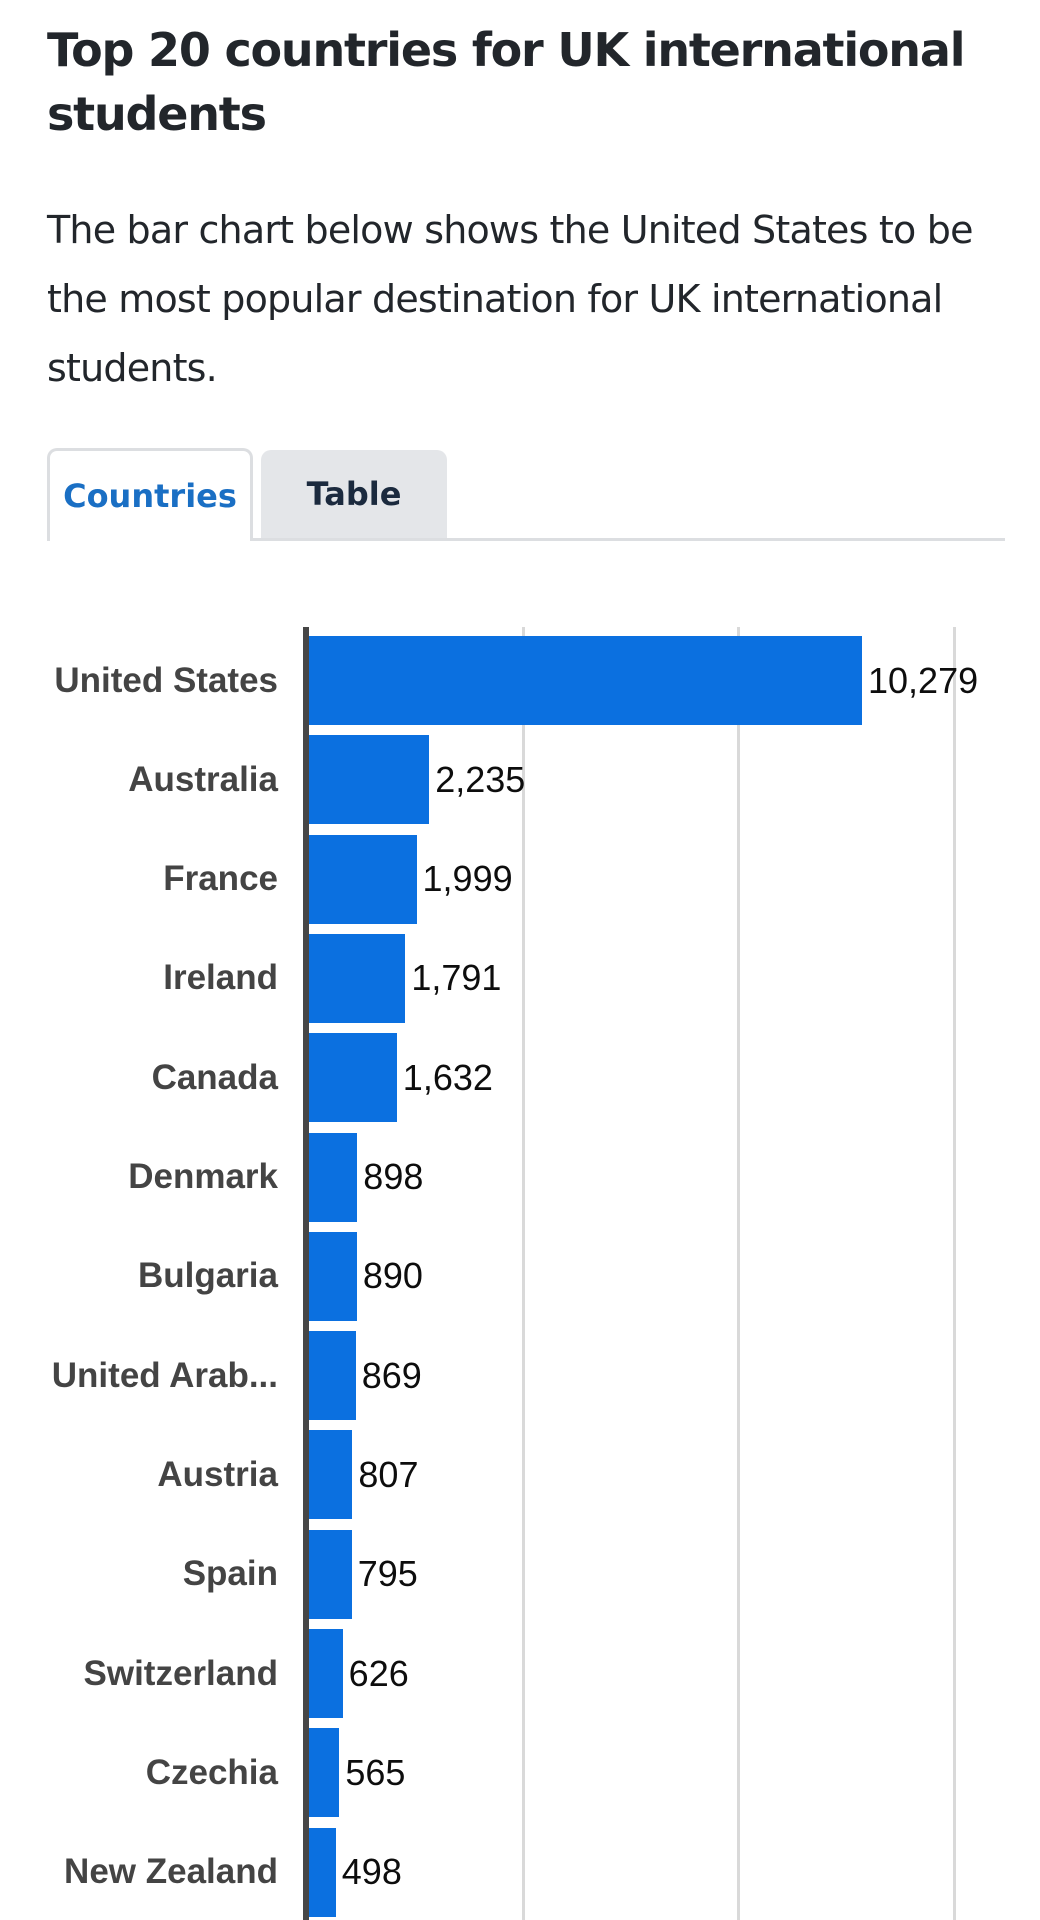 This screenshot has width=1040, height=1920. I want to click on category-label: Spain, so click(230, 1574).